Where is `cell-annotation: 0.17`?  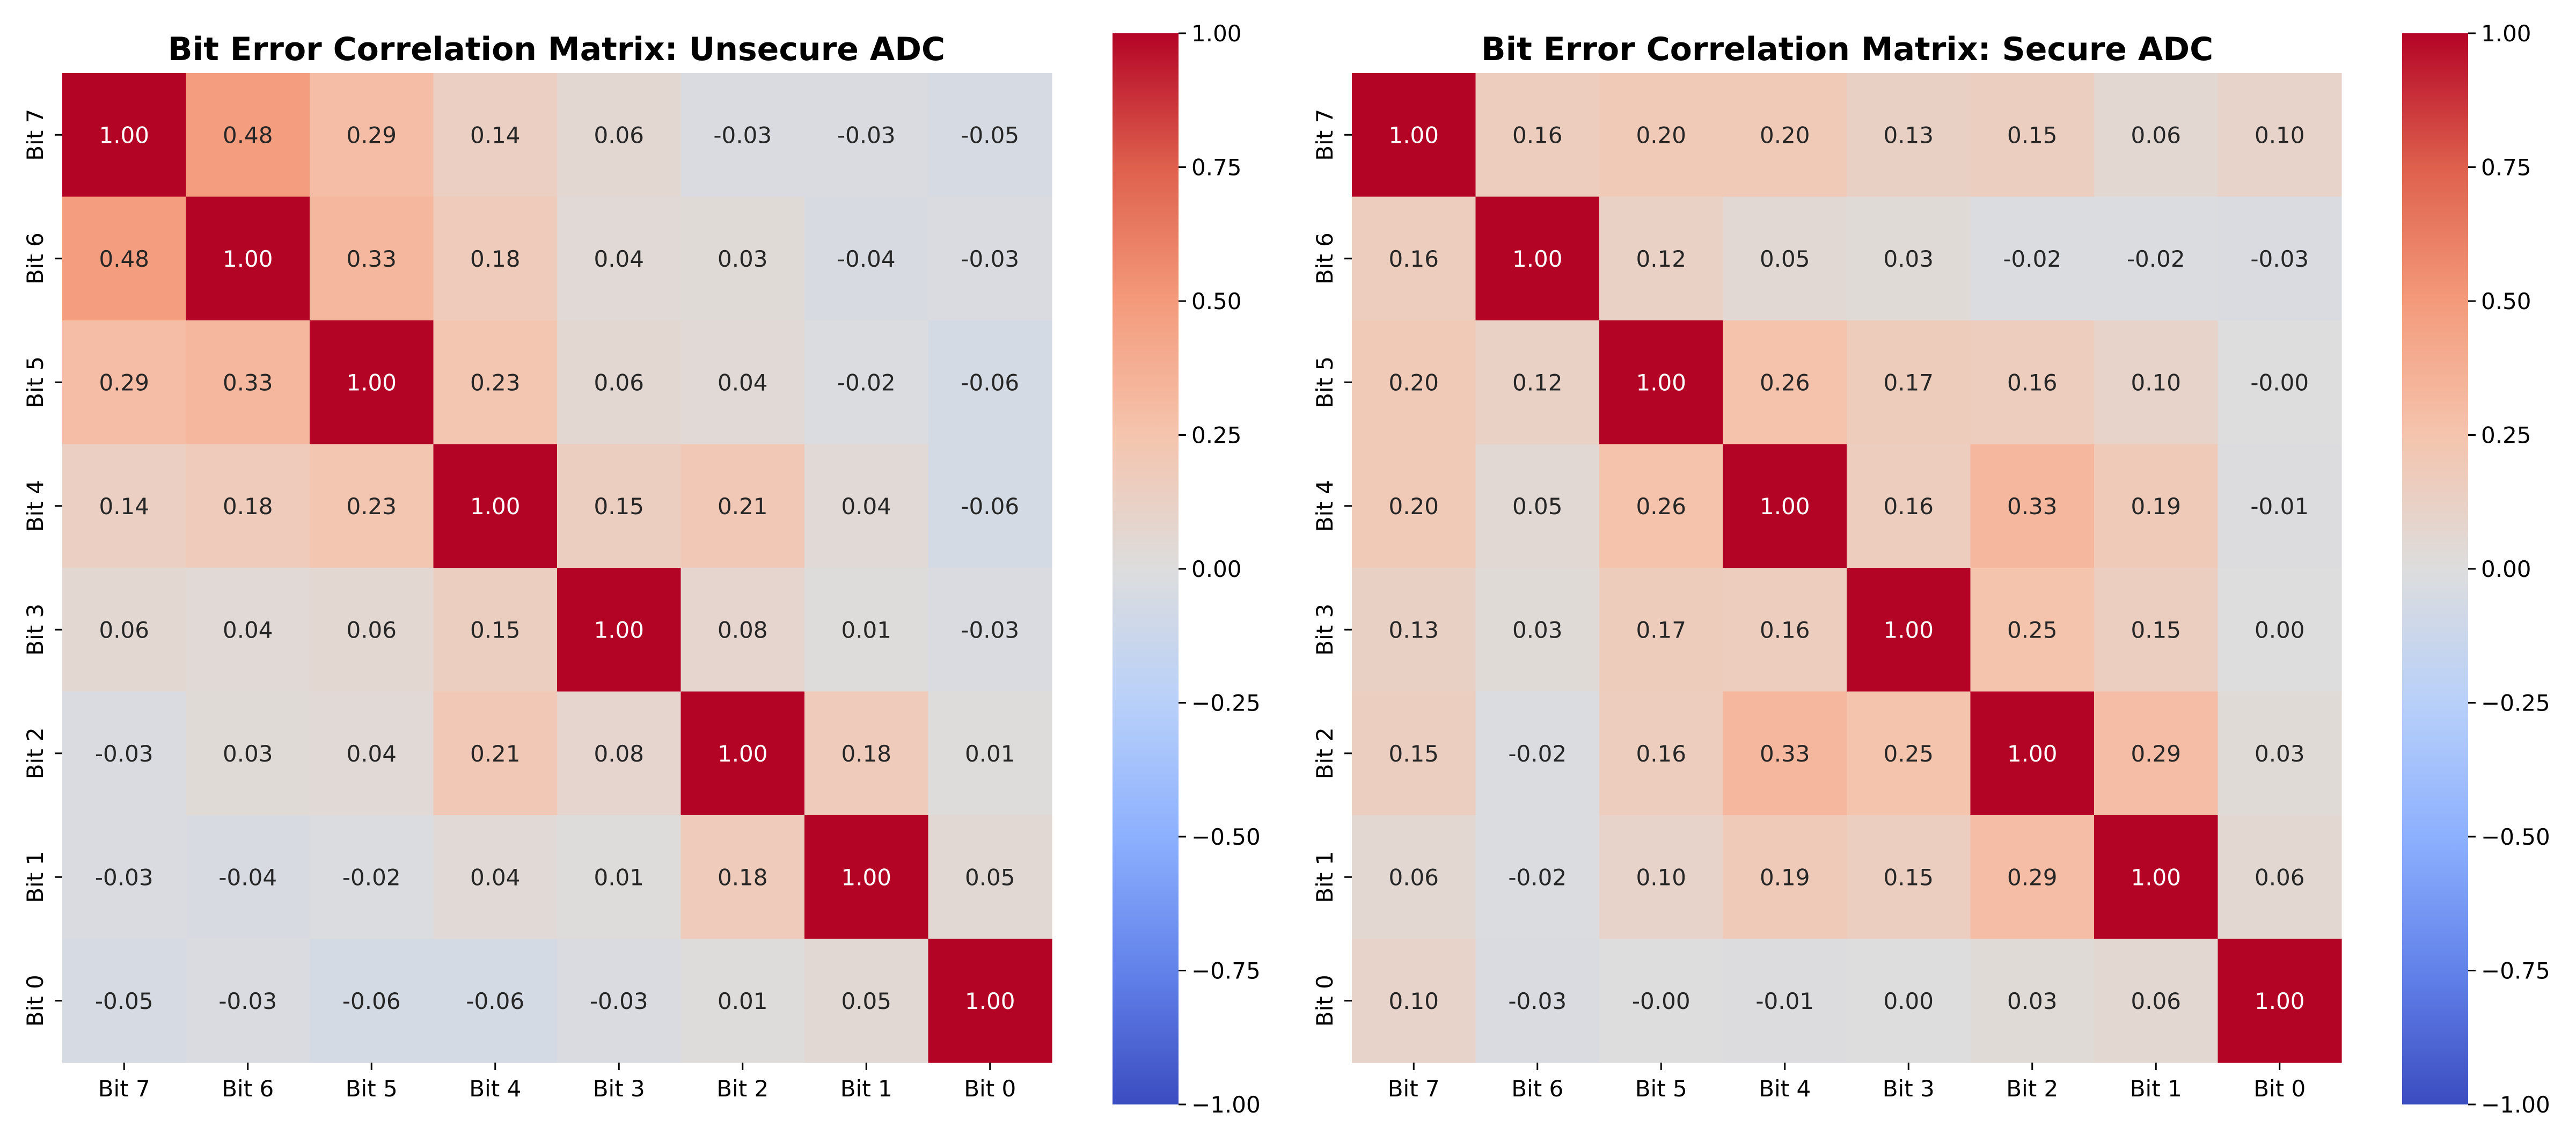
cell-annotation: 0.17 is located at coordinates (1908, 382).